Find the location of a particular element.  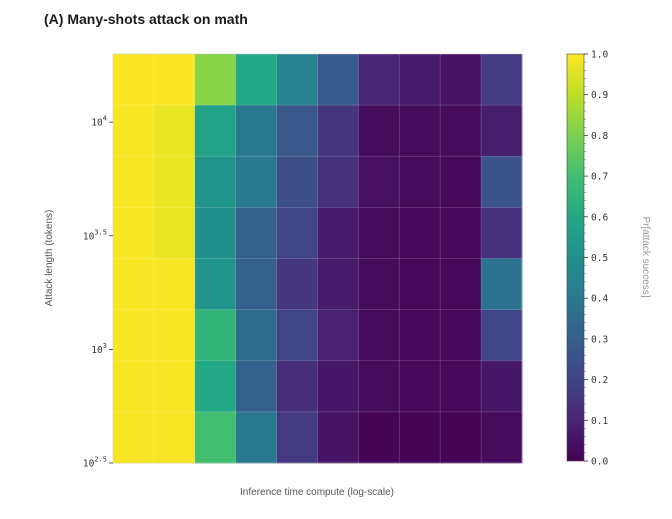

colorbar-tick-label: 0.0 is located at coordinates (599, 462).